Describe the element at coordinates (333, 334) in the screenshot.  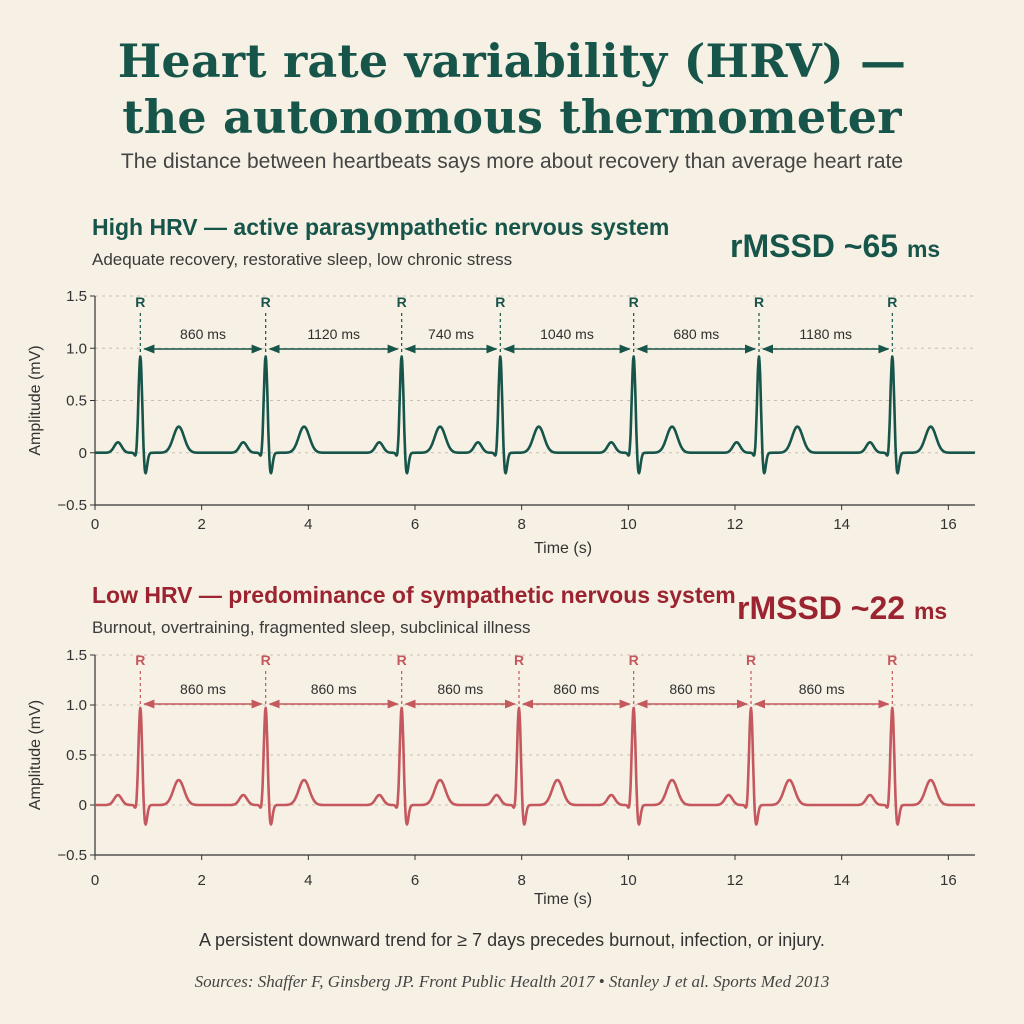
I see `rr-interval-label: 1120 ms` at that location.